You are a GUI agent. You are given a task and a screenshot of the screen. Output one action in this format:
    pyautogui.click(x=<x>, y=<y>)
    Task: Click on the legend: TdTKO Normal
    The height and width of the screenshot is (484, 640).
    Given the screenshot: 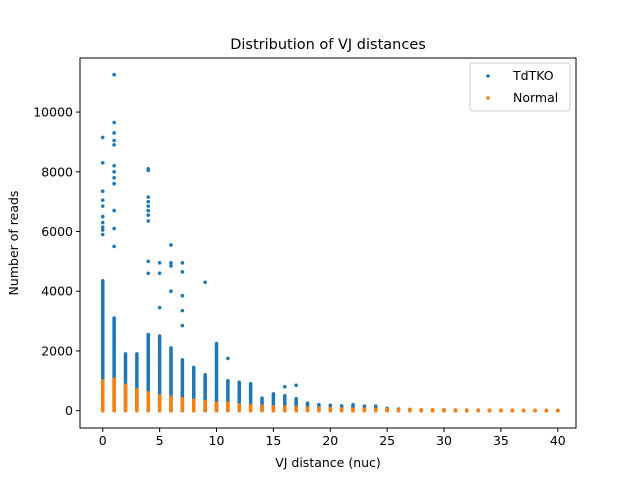 What is the action you would take?
    pyautogui.click(x=520, y=87)
    